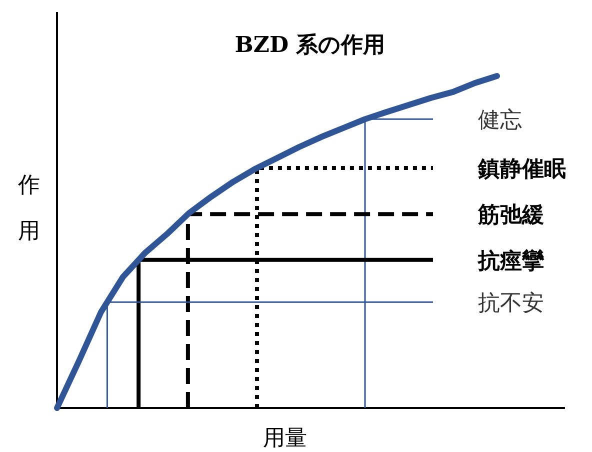 This screenshot has width=592, height=452. I want to click on x-axis-title: 用量, so click(285, 438).